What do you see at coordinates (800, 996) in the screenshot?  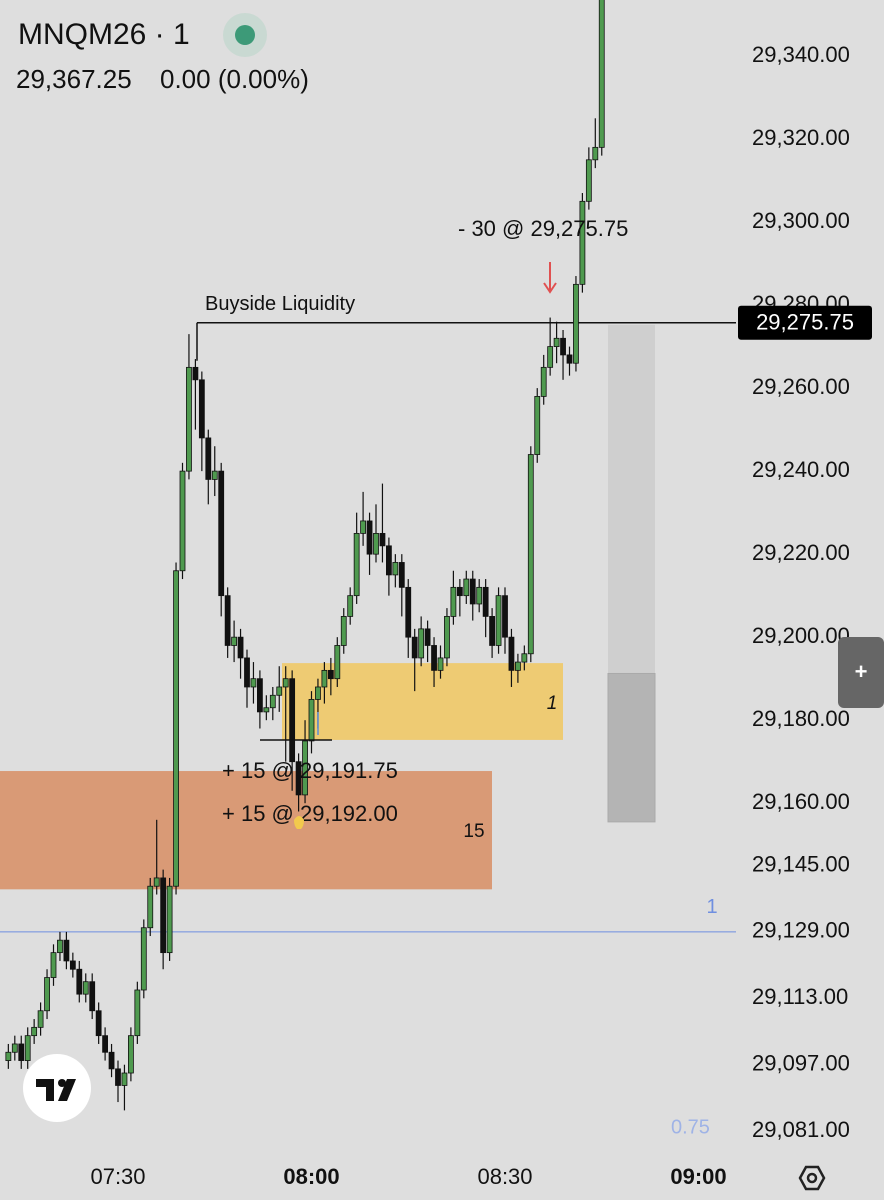 I see `y-tick-label: 29,113.00` at bounding box center [800, 996].